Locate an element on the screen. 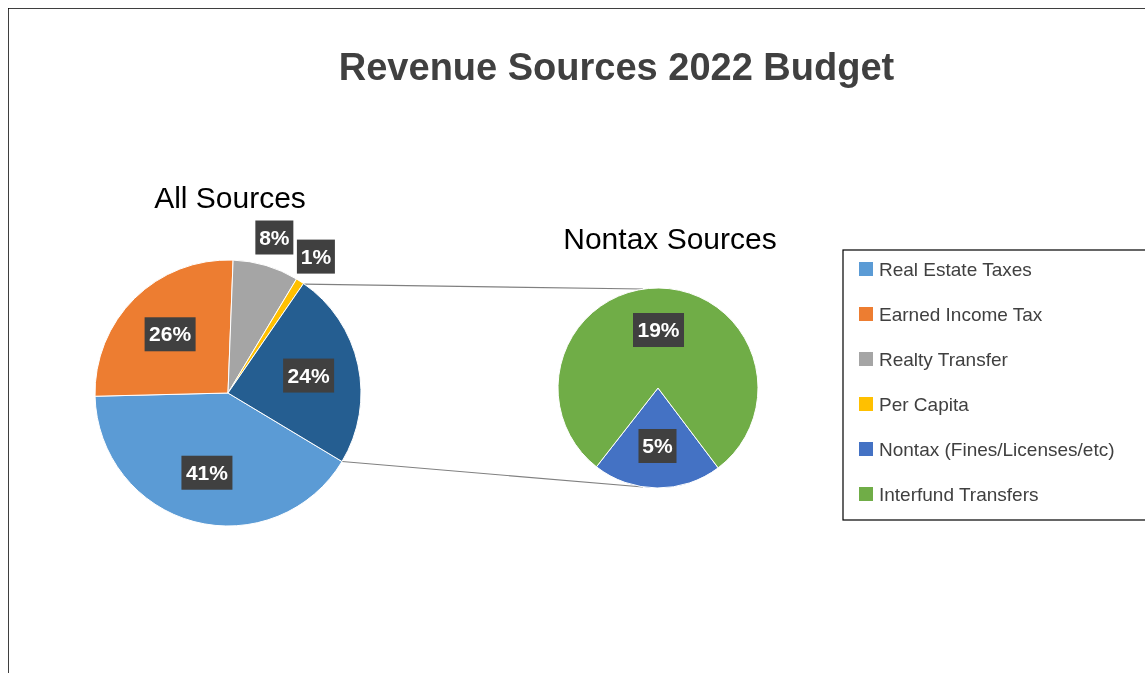 The image size is (1145, 673). data-label: 41% is located at coordinates (207, 472).